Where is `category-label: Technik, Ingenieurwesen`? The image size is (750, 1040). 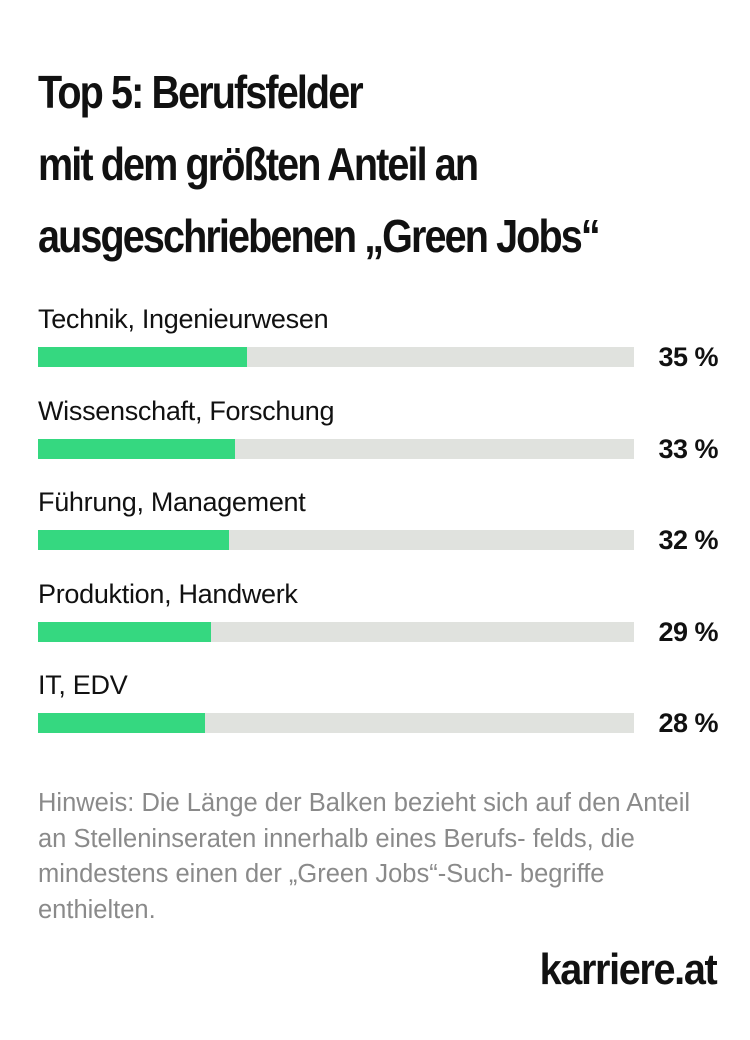
category-label: Technik, Ingenieurwesen is located at coordinates (183, 319).